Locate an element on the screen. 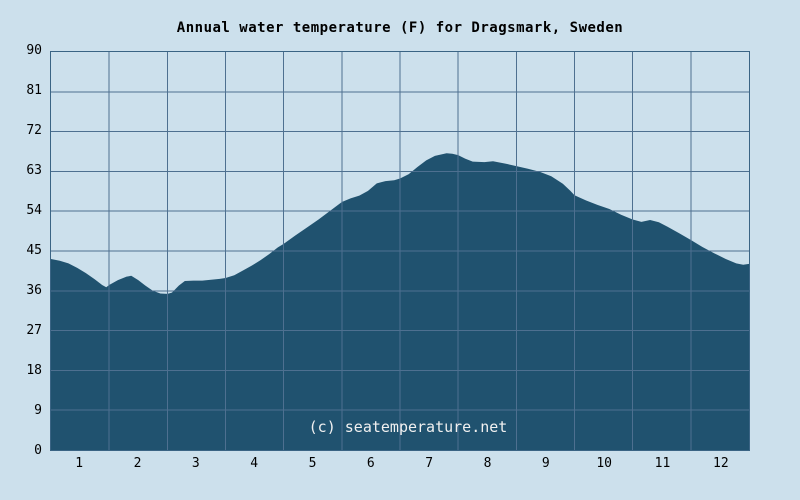 The width and height of the screenshot is (800, 500). y-tick-label: 45 is located at coordinates (34, 250).